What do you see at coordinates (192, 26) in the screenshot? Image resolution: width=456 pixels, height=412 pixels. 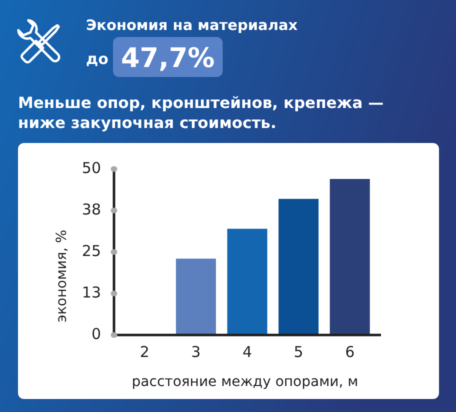 I see `chart-title: Экономия на материалах` at bounding box center [192, 26].